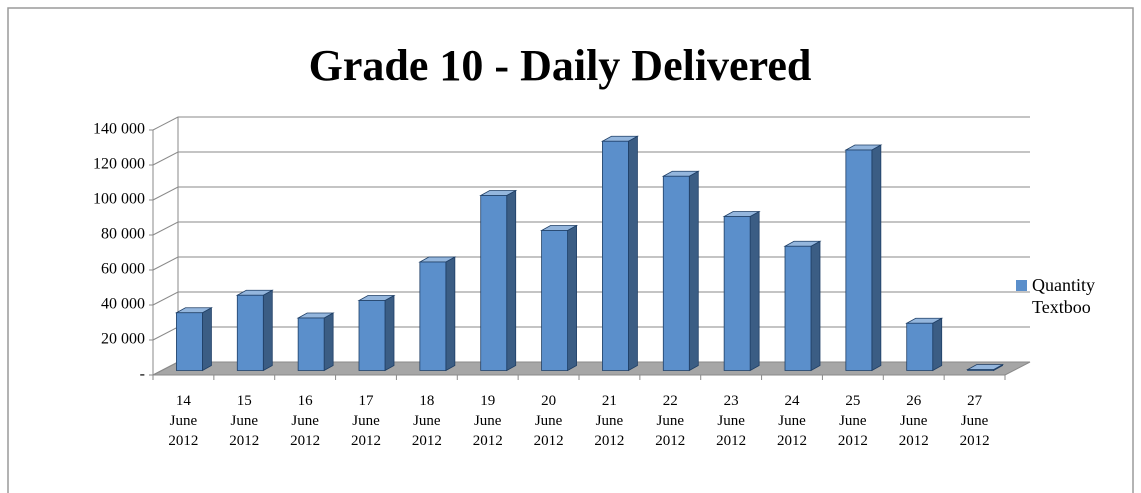 The width and height of the screenshot is (1141, 493). I want to click on y-tick-label: 40 000, so click(123, 304).